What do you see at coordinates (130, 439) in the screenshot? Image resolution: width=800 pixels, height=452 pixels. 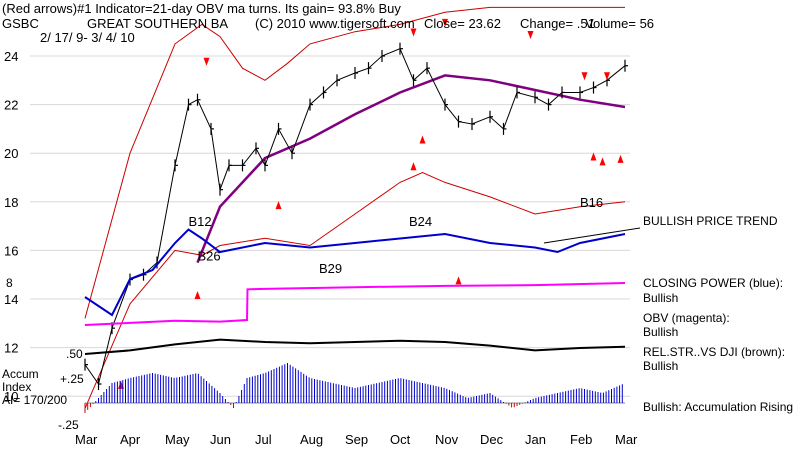 I see `month-label: Apr` at bounding box center [130, 439].